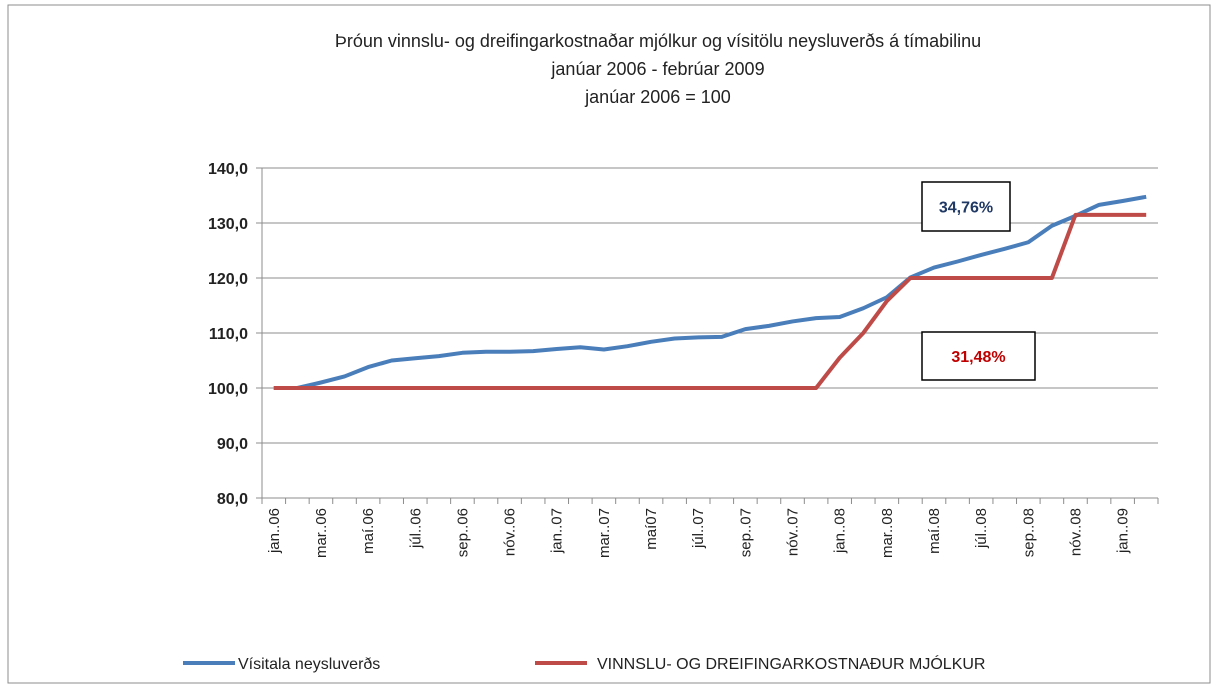 This screenshot has width=1218, height=694. Describe the element at coordinates (228, 334) in the screenshot. I see `y-tick-label: 110,0` at that location.